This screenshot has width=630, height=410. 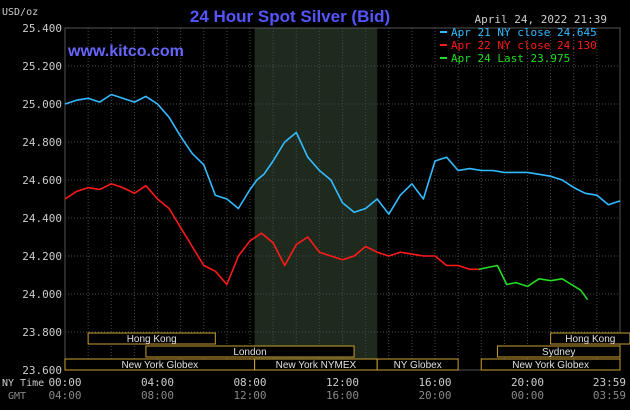 I want to click on y-axis-unit-label: USD/oz, so click(x=20, y=12).